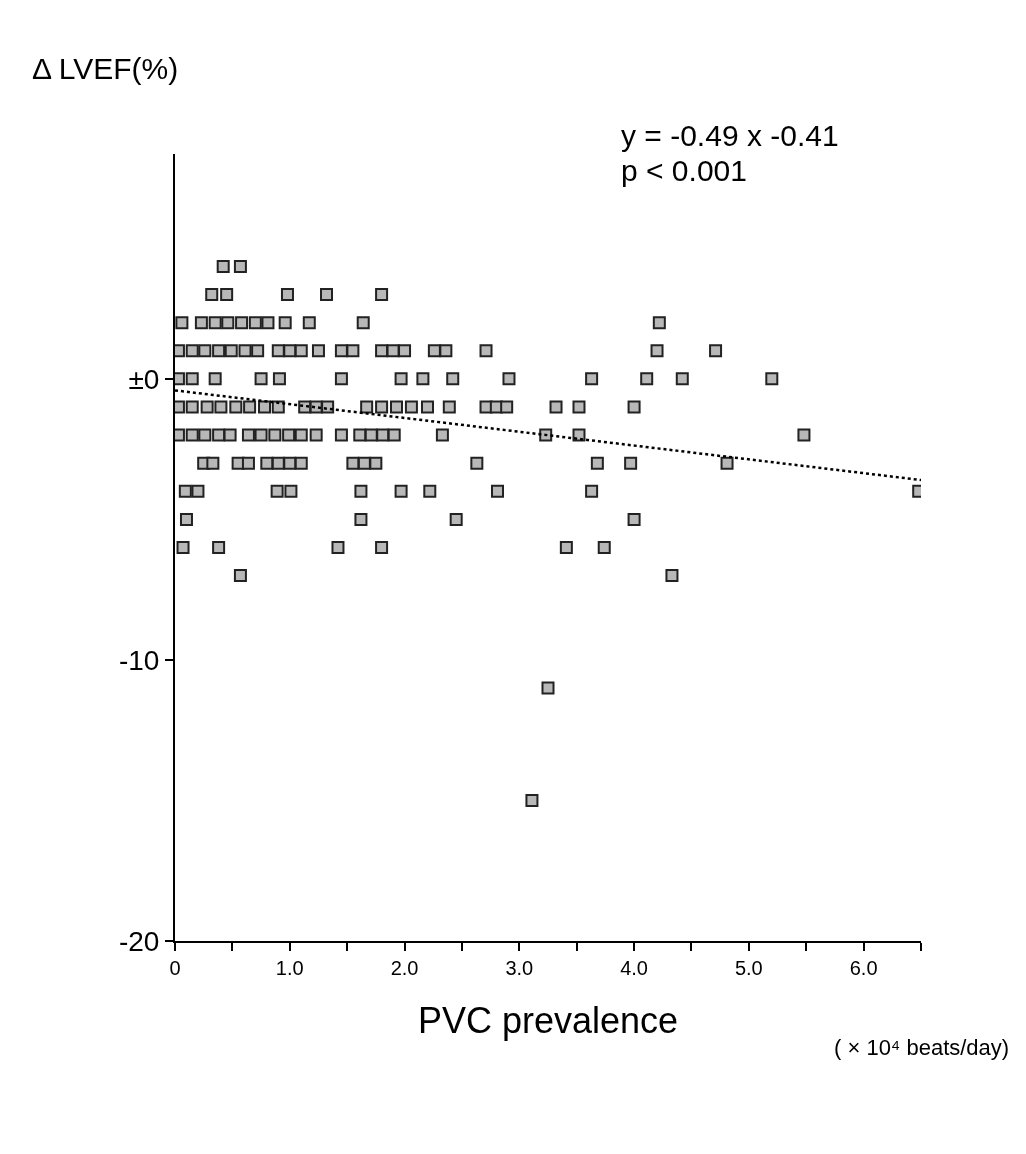  What do you see at coordinates (289, 968) in the screenshot?
I see `x-tick-label: 1.0` at bounding box center [289, 968].